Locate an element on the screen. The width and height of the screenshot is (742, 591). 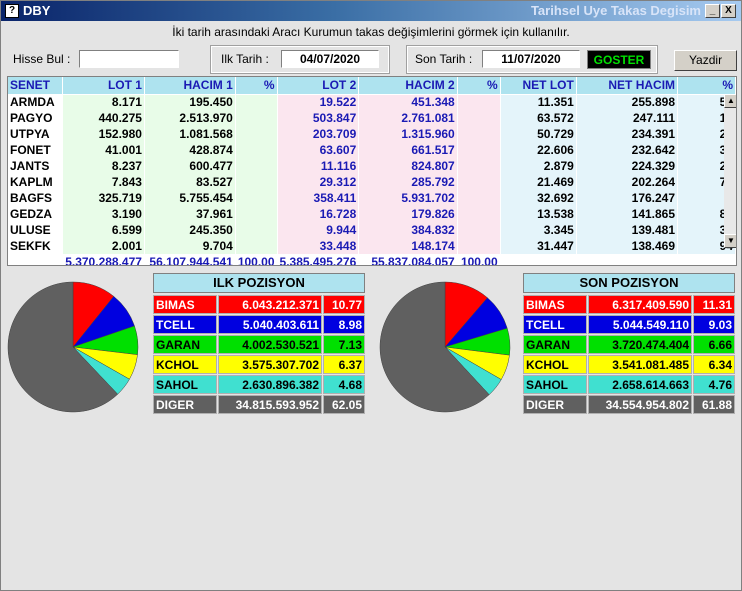
table-cell: 94 is located at coordinates (706, 246).